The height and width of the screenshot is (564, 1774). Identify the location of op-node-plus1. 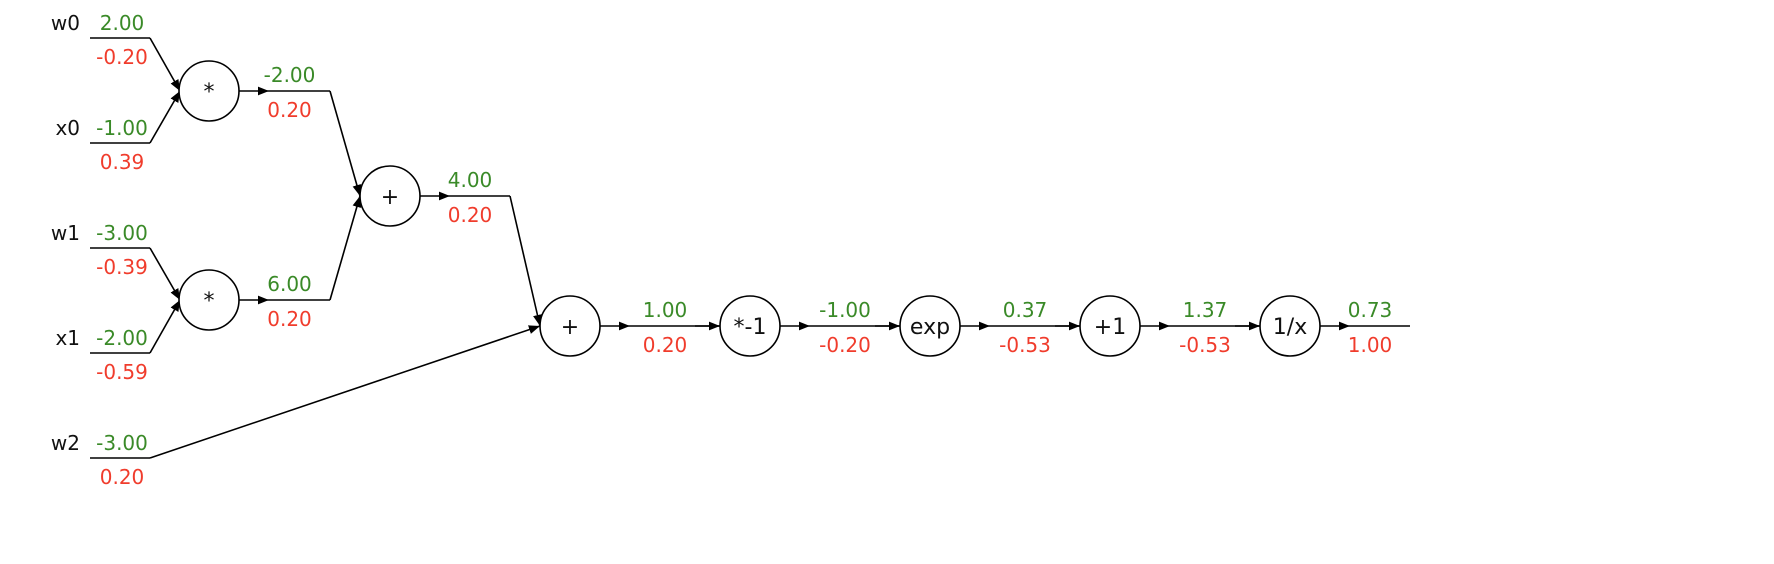
(1110, 326).